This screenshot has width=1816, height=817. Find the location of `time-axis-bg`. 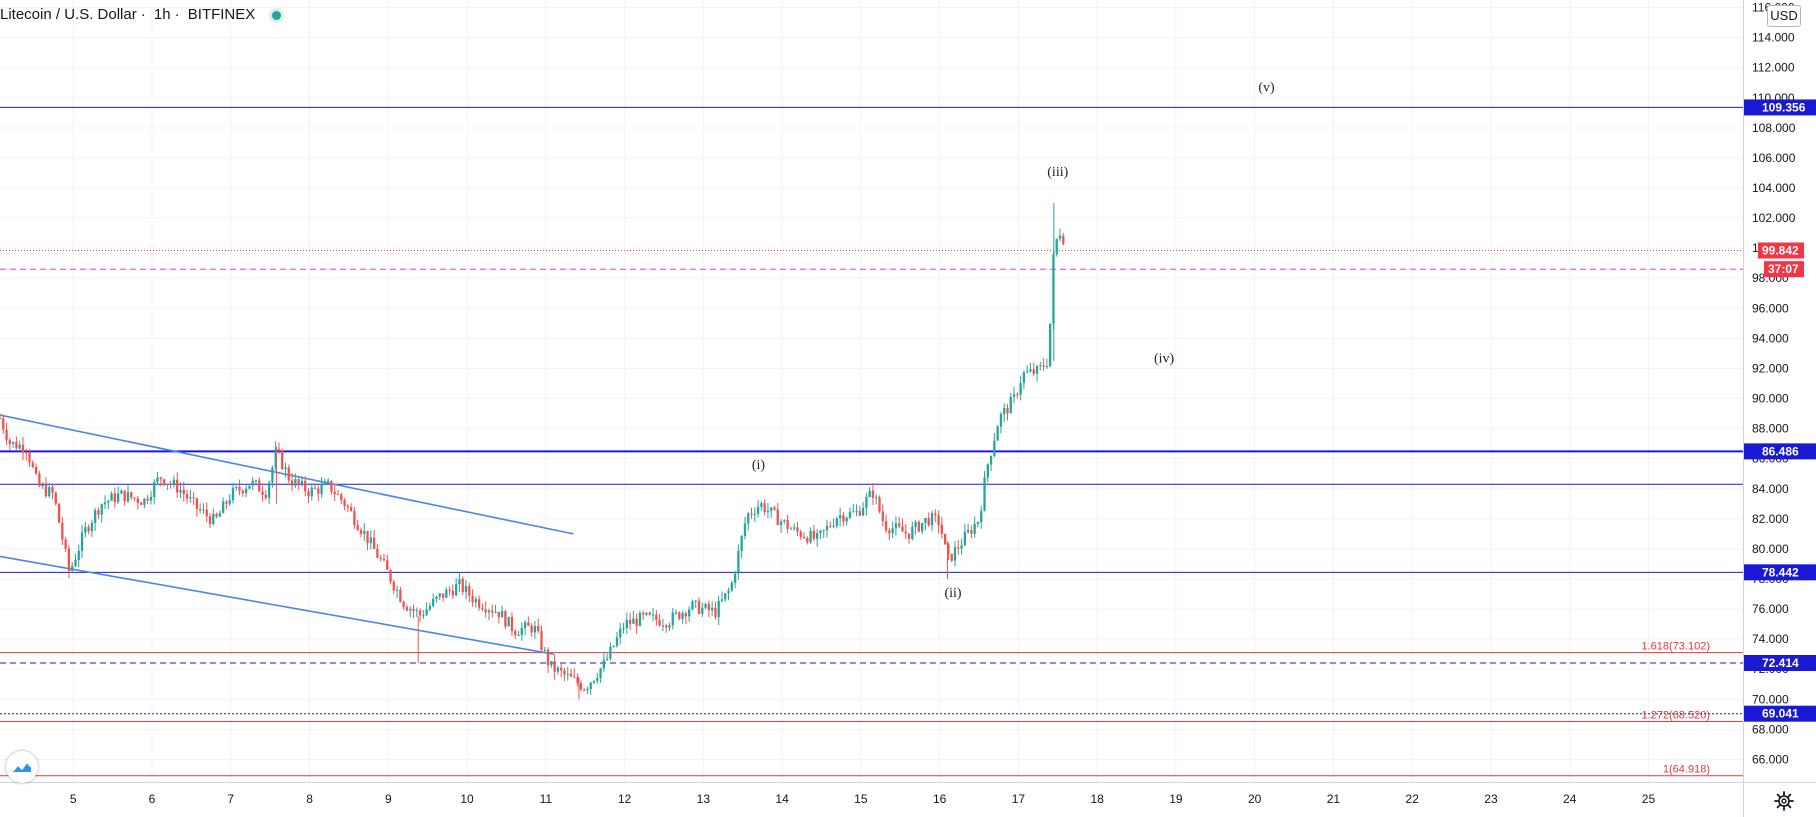

time-axis-bg is located at coordinates (871, 799).